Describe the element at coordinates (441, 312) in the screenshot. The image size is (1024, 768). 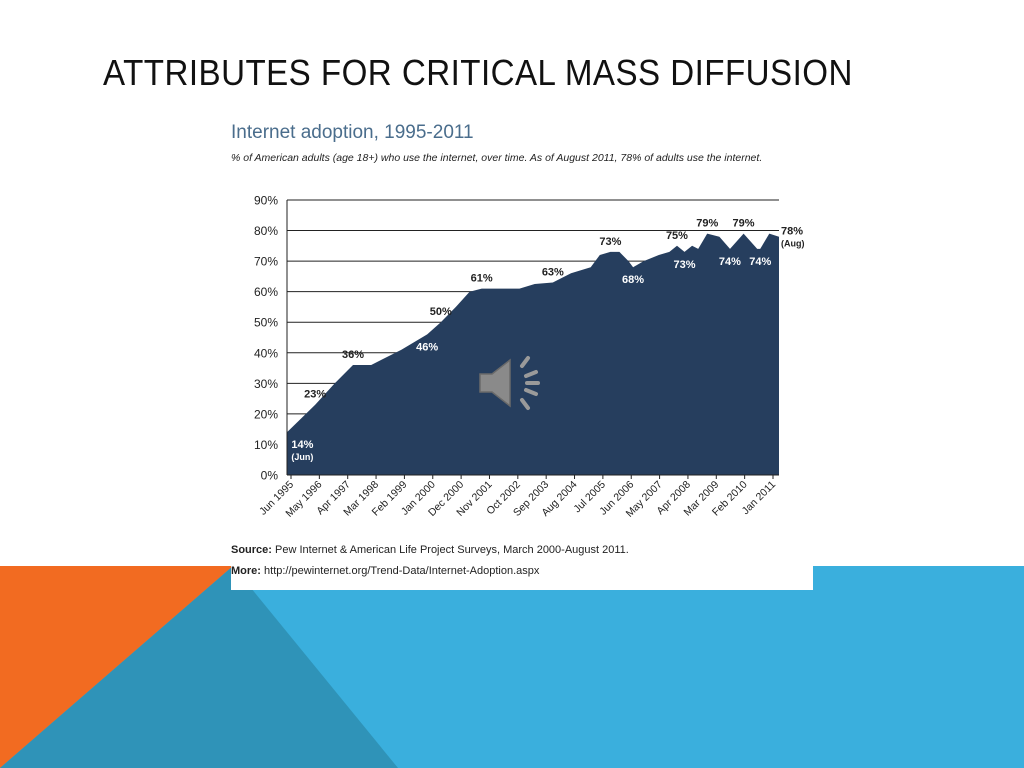
I see `data-label: 50%` at that location.